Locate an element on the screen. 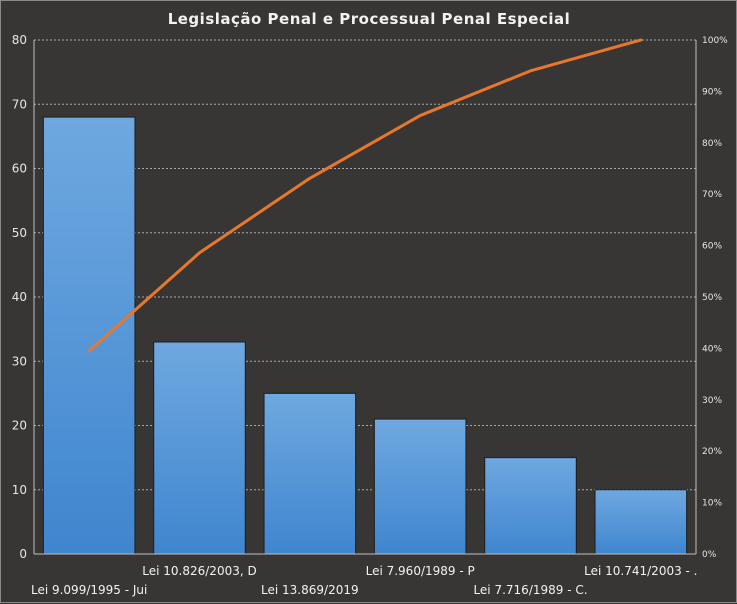  y-tick-label: 40 is located at coordinates (19, 297).